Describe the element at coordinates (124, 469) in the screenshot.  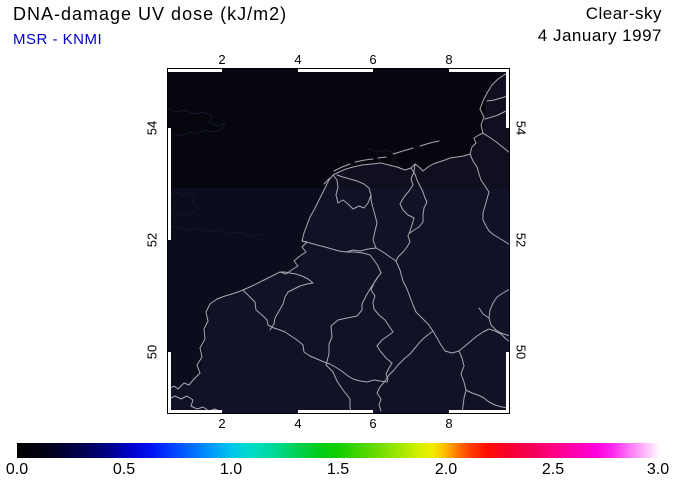
I see `colorbar-label-05: 0.5` at that location.